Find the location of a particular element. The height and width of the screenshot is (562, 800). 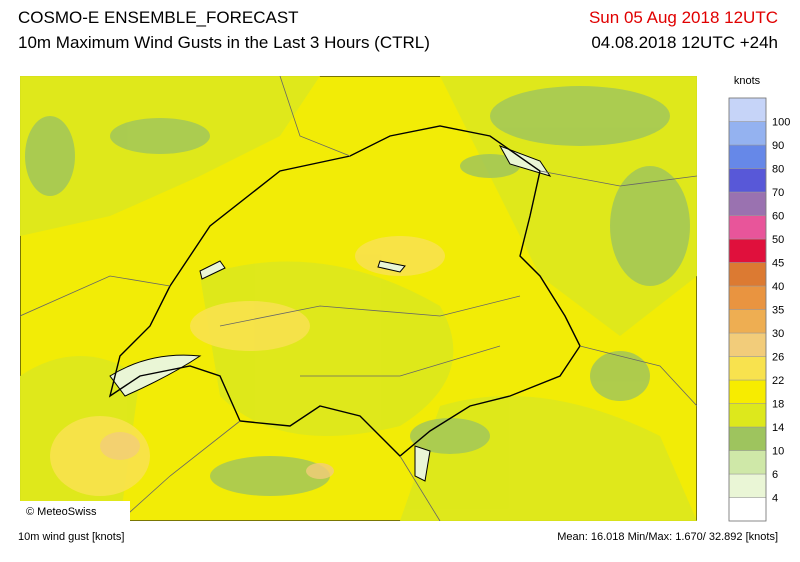

legend-level-label: 80 is located at coordinates (778, 170).